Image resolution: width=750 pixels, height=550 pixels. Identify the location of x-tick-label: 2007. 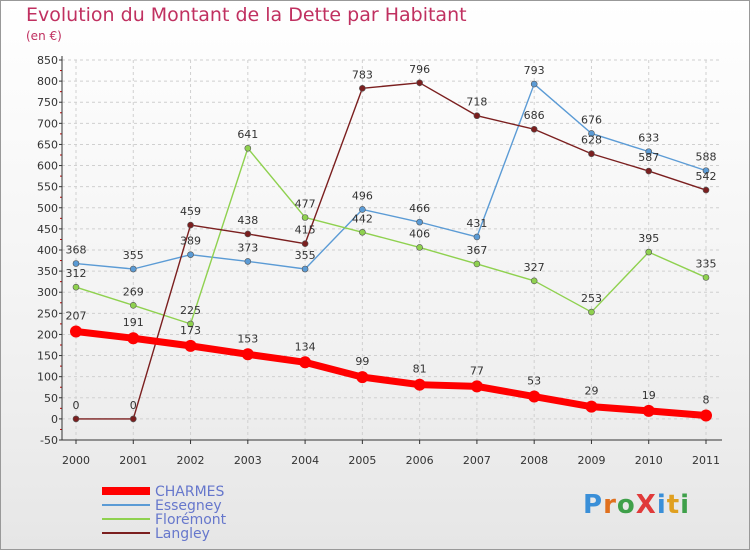
(477, 460).